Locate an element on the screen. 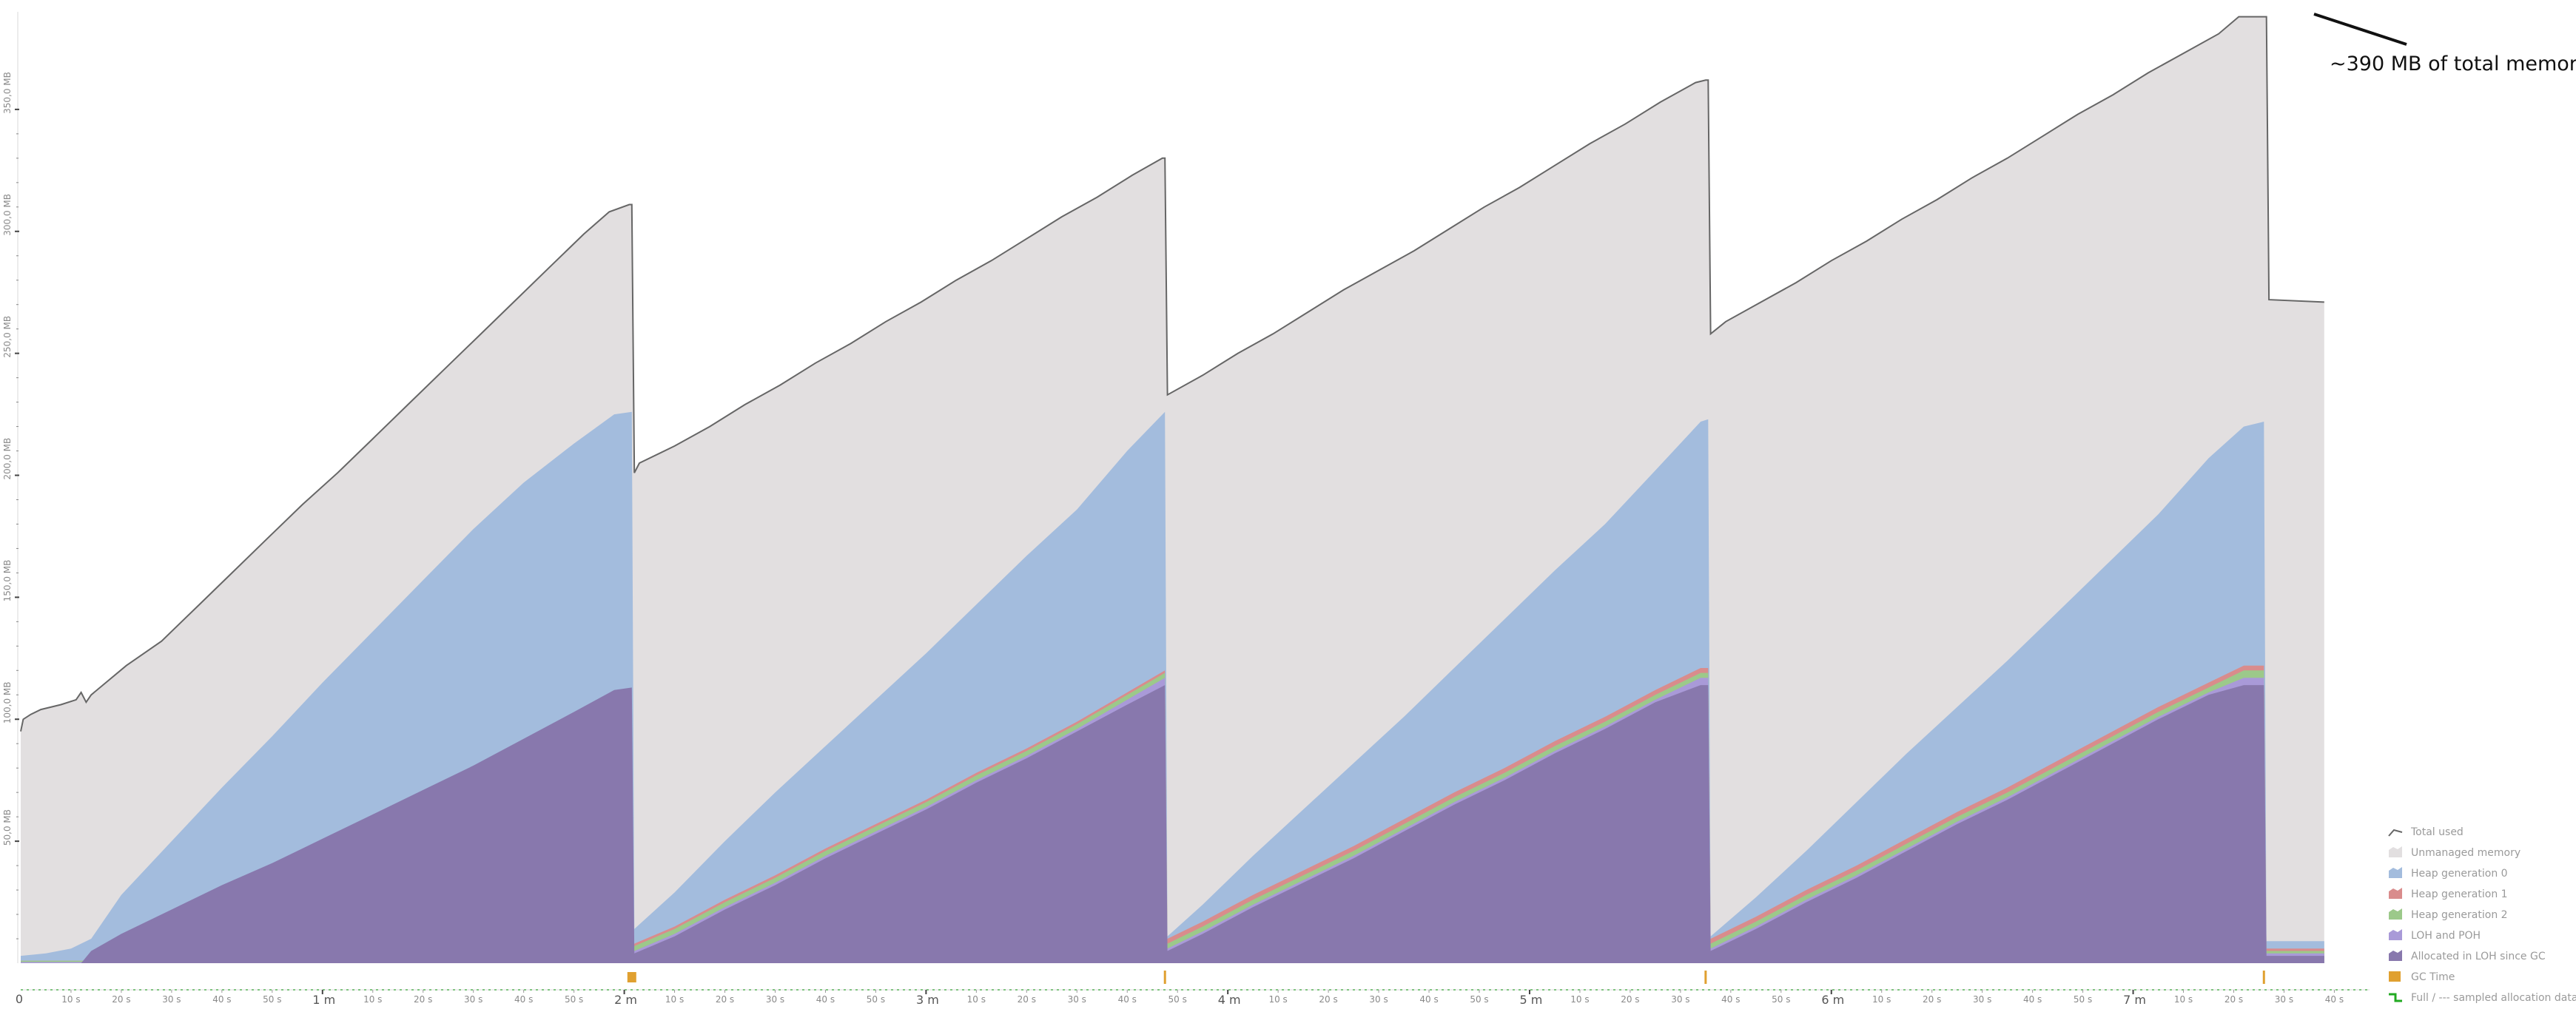 The height and width of the screenshot is (1012, 2576). legend-item-gen0: Heap generation 0 is located at coordinates (2448, 874).